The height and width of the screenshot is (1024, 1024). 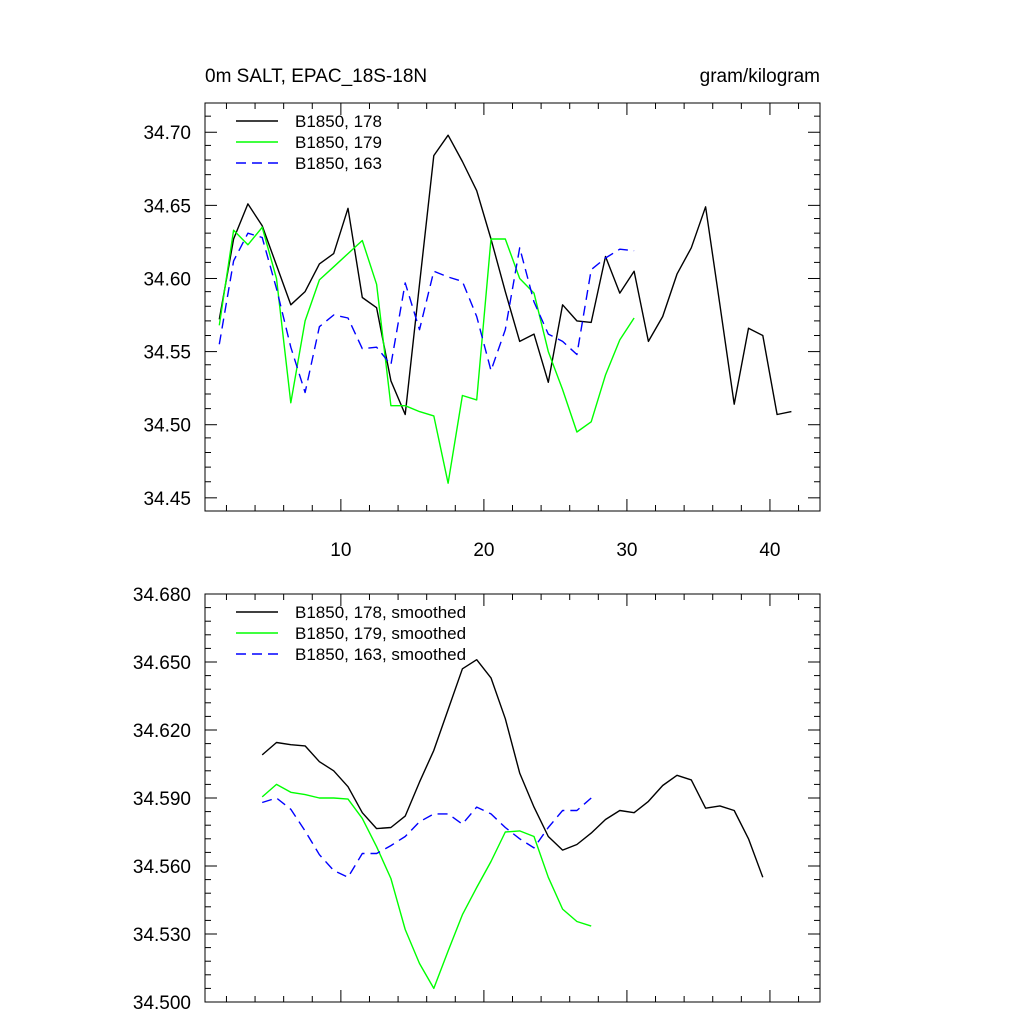 I want to click on top-y-tick-label: 34.50, so click(x=167, y=426).